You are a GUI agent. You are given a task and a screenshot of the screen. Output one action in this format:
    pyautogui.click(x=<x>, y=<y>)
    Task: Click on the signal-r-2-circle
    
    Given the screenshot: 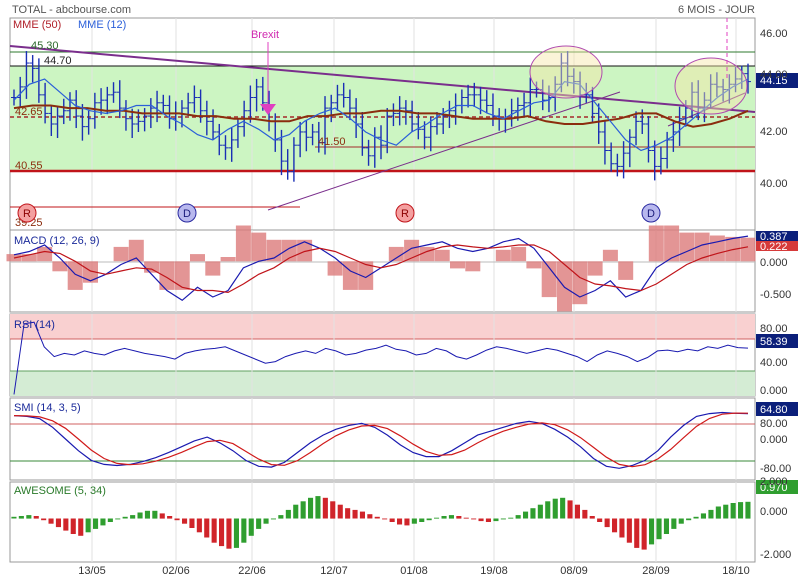 What is the action you would take?
    pyautogui.click(x=405, y=213)
    